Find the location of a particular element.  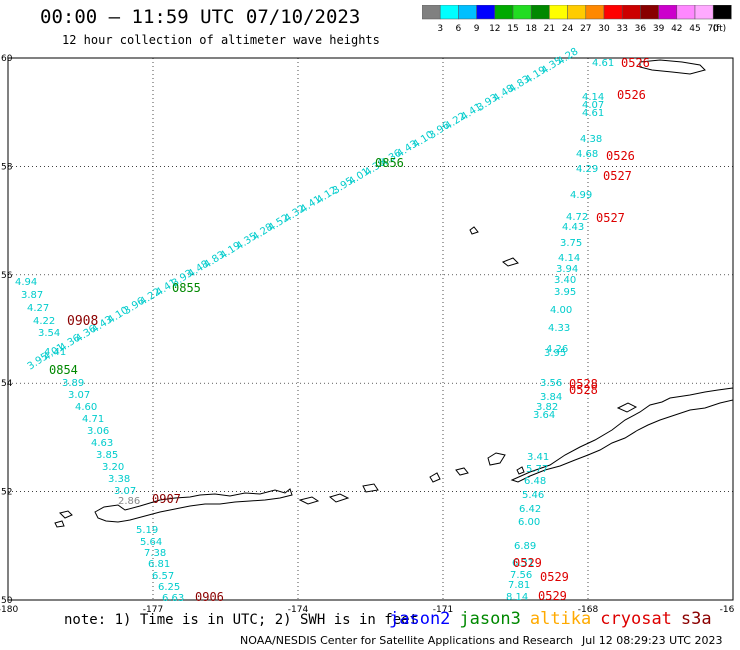

colorbar-label: 33 is located at coordinates (621, 29).